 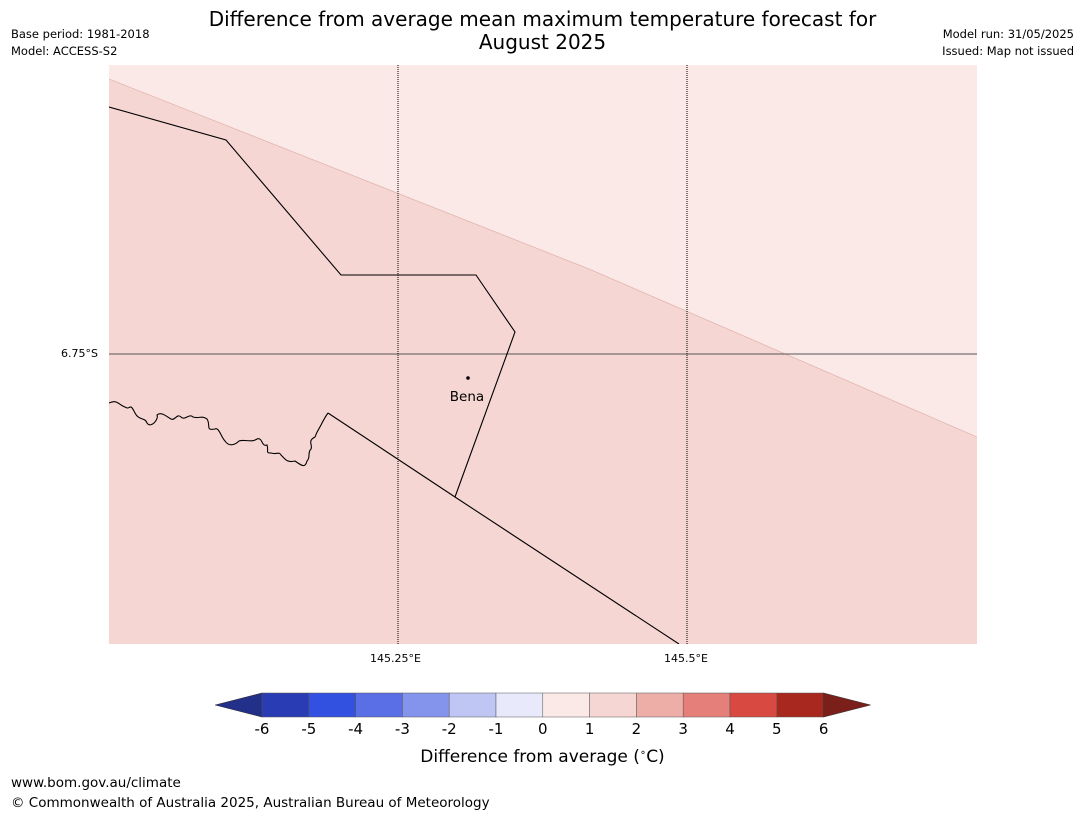 What do you see at coordinates (449, 729) in the screenshot?
I see `colorbar-tick-label: -2` at bounding box center [449, 729].